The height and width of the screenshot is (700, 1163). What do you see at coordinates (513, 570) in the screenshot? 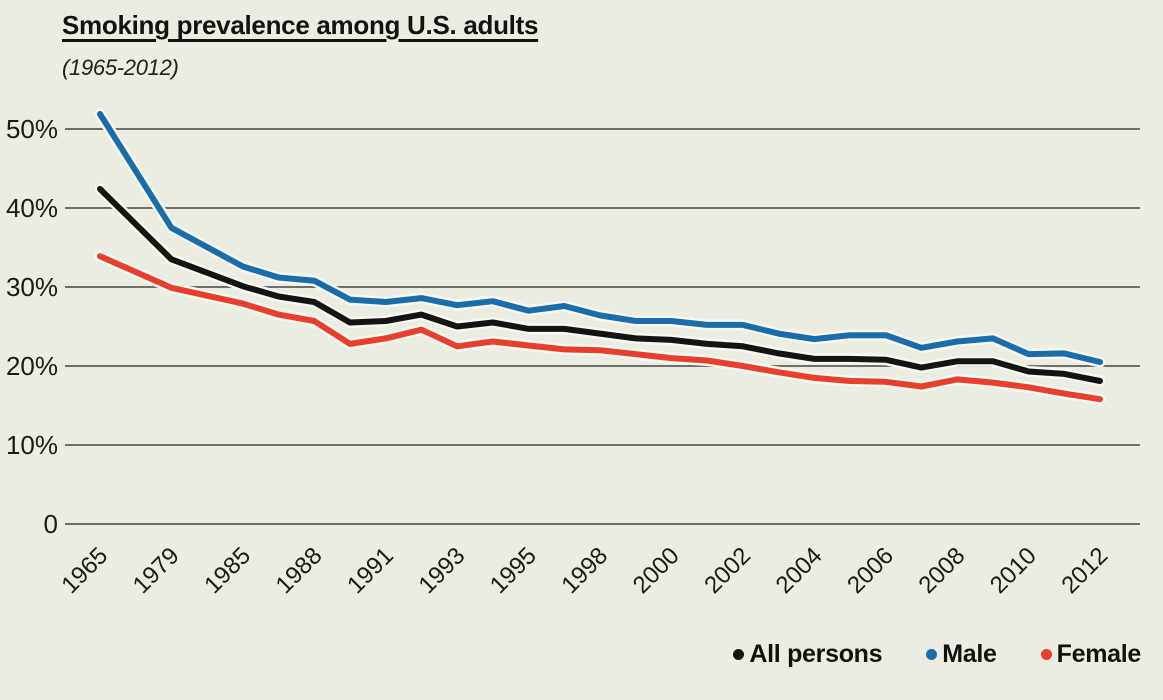
I see `x-axis-tick-label: 1995` at bounding box center [513, 570].